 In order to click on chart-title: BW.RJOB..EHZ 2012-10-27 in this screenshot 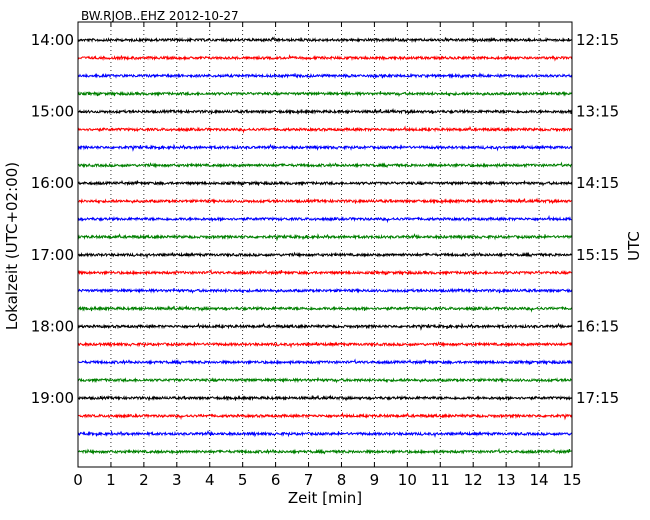, I will do `click(160, 16)`.